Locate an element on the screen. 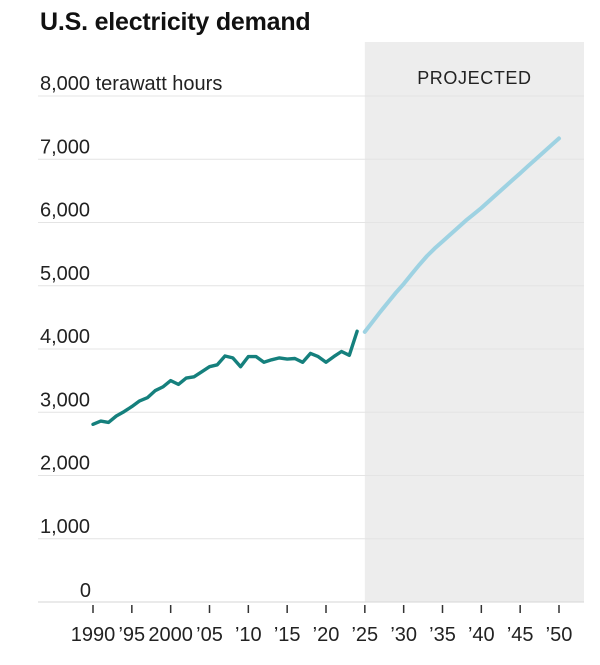 This screenshot has width=600, height=665. y-tick-label: 0 is located at coordinates (85, 591).